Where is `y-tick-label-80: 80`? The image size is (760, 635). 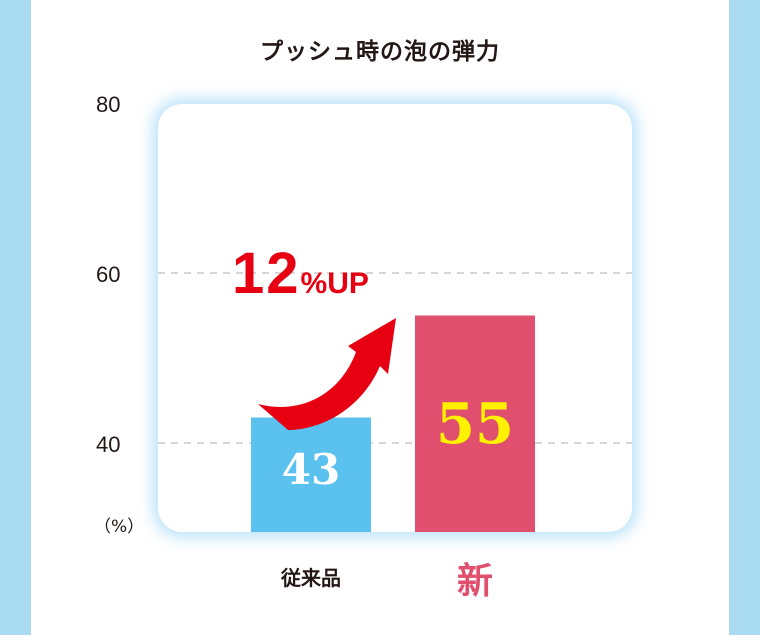 y-tick-label-80: 80 is located at coordinates (108, 104).